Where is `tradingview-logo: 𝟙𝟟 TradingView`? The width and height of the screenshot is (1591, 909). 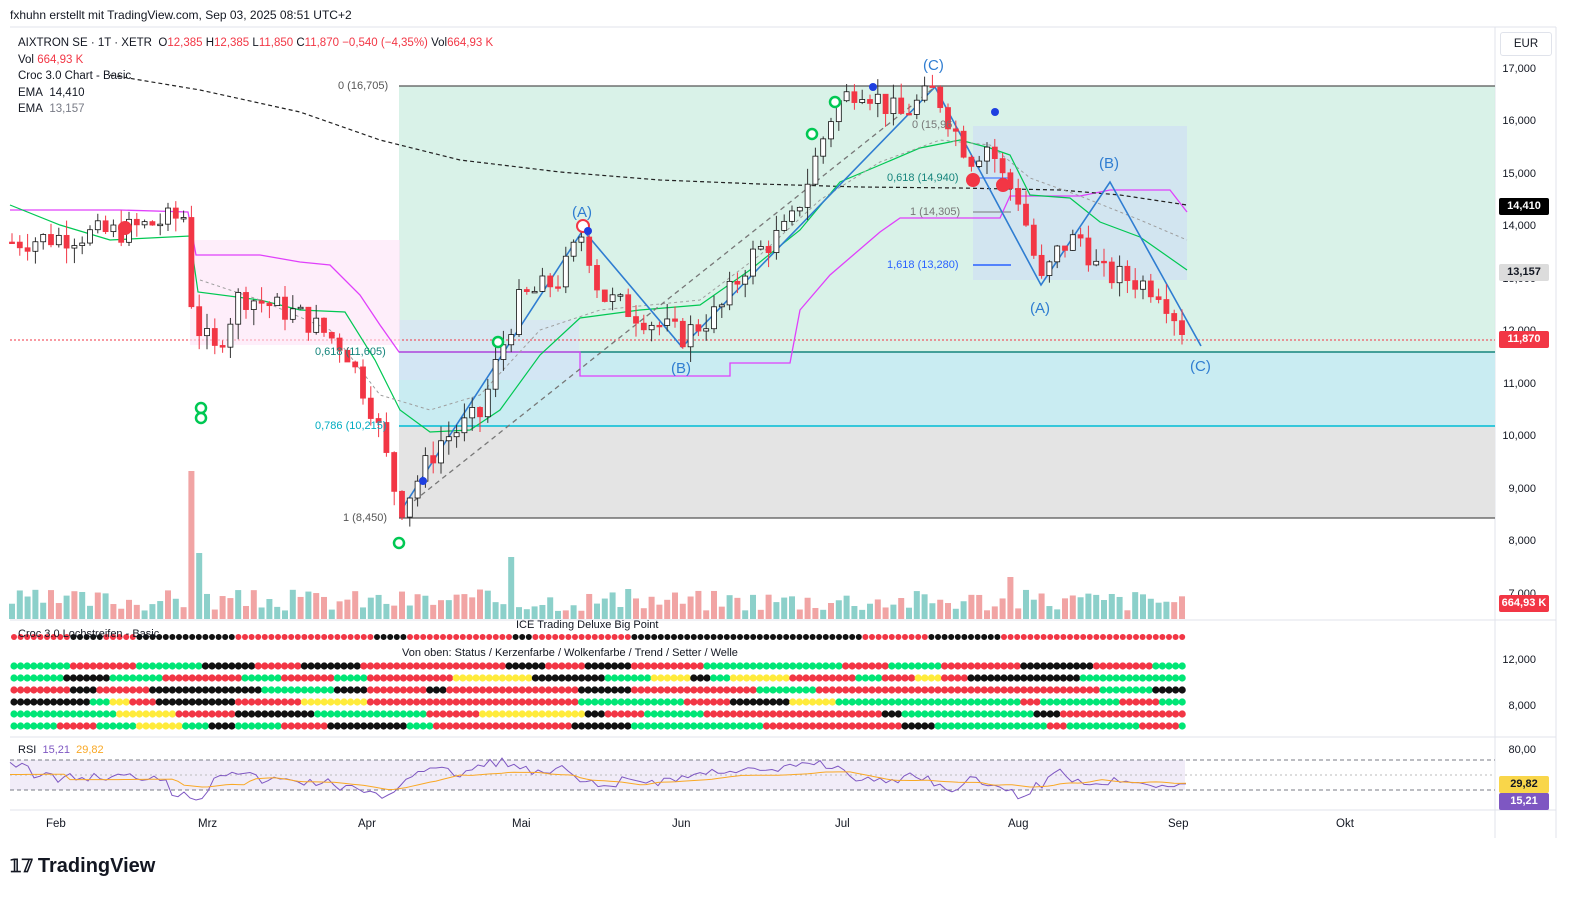 tradingview-logo: 𝟙𝟟 TradingView is located at coordinates (83, 866).